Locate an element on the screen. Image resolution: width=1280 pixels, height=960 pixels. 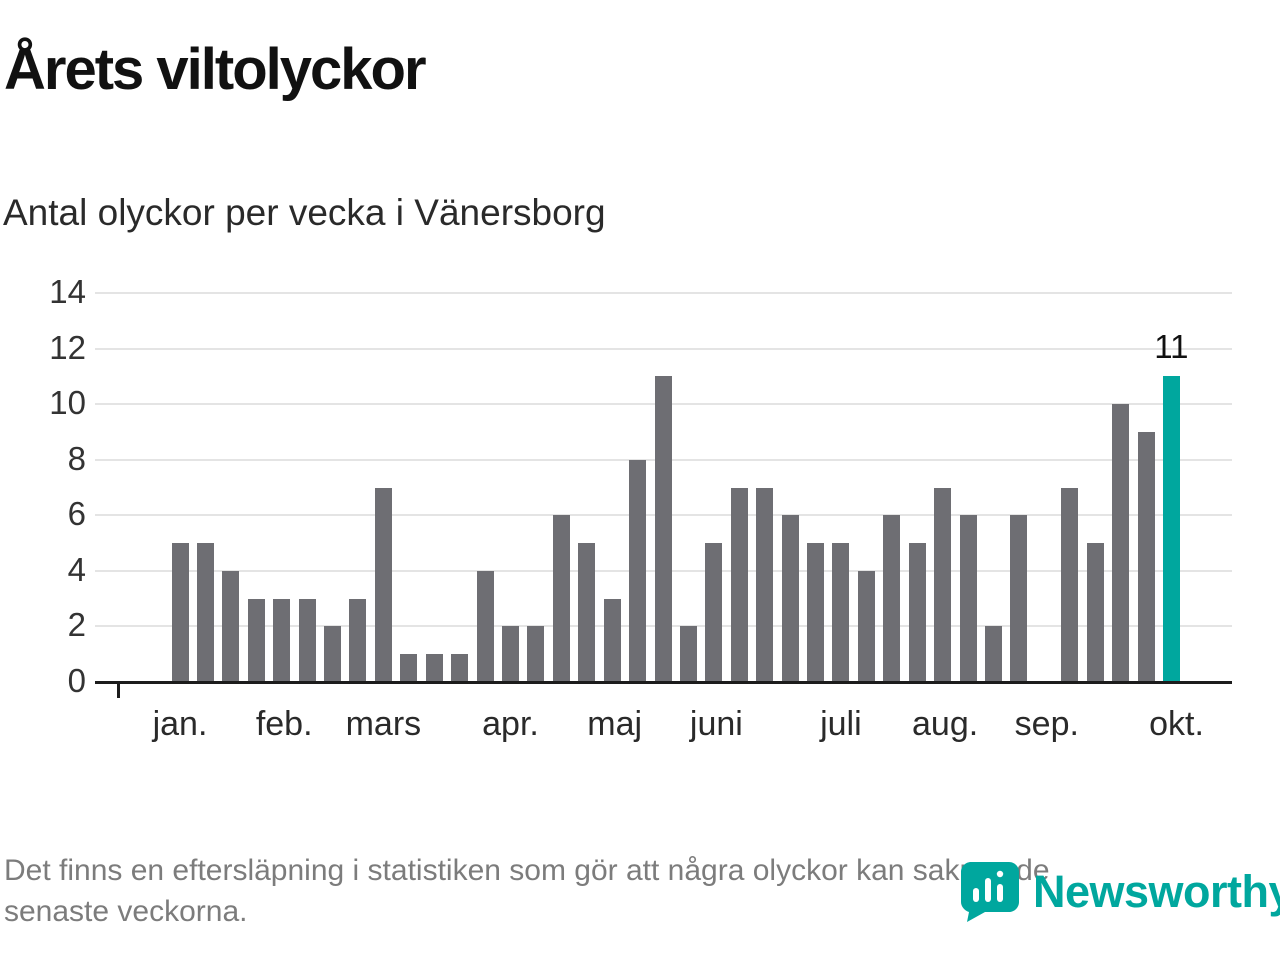
month-label: maj is located at coordinates (615, 724).